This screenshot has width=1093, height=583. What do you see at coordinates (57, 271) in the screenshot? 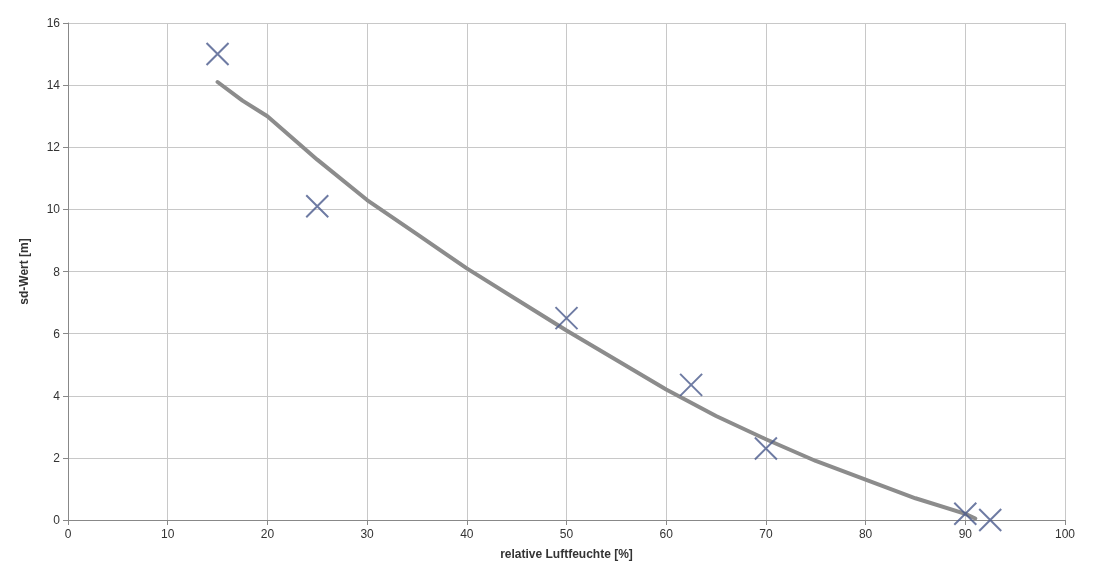
I see `y-tick-label: 8` at bounding box center [57, 271].